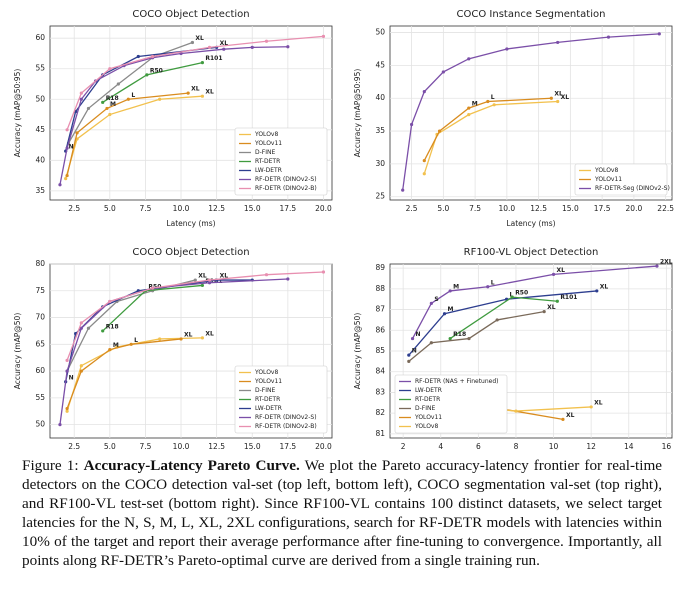  Describe the element at coordinates (380, 350) in the screenshot. I see `y-tick-label: 85` at that location.